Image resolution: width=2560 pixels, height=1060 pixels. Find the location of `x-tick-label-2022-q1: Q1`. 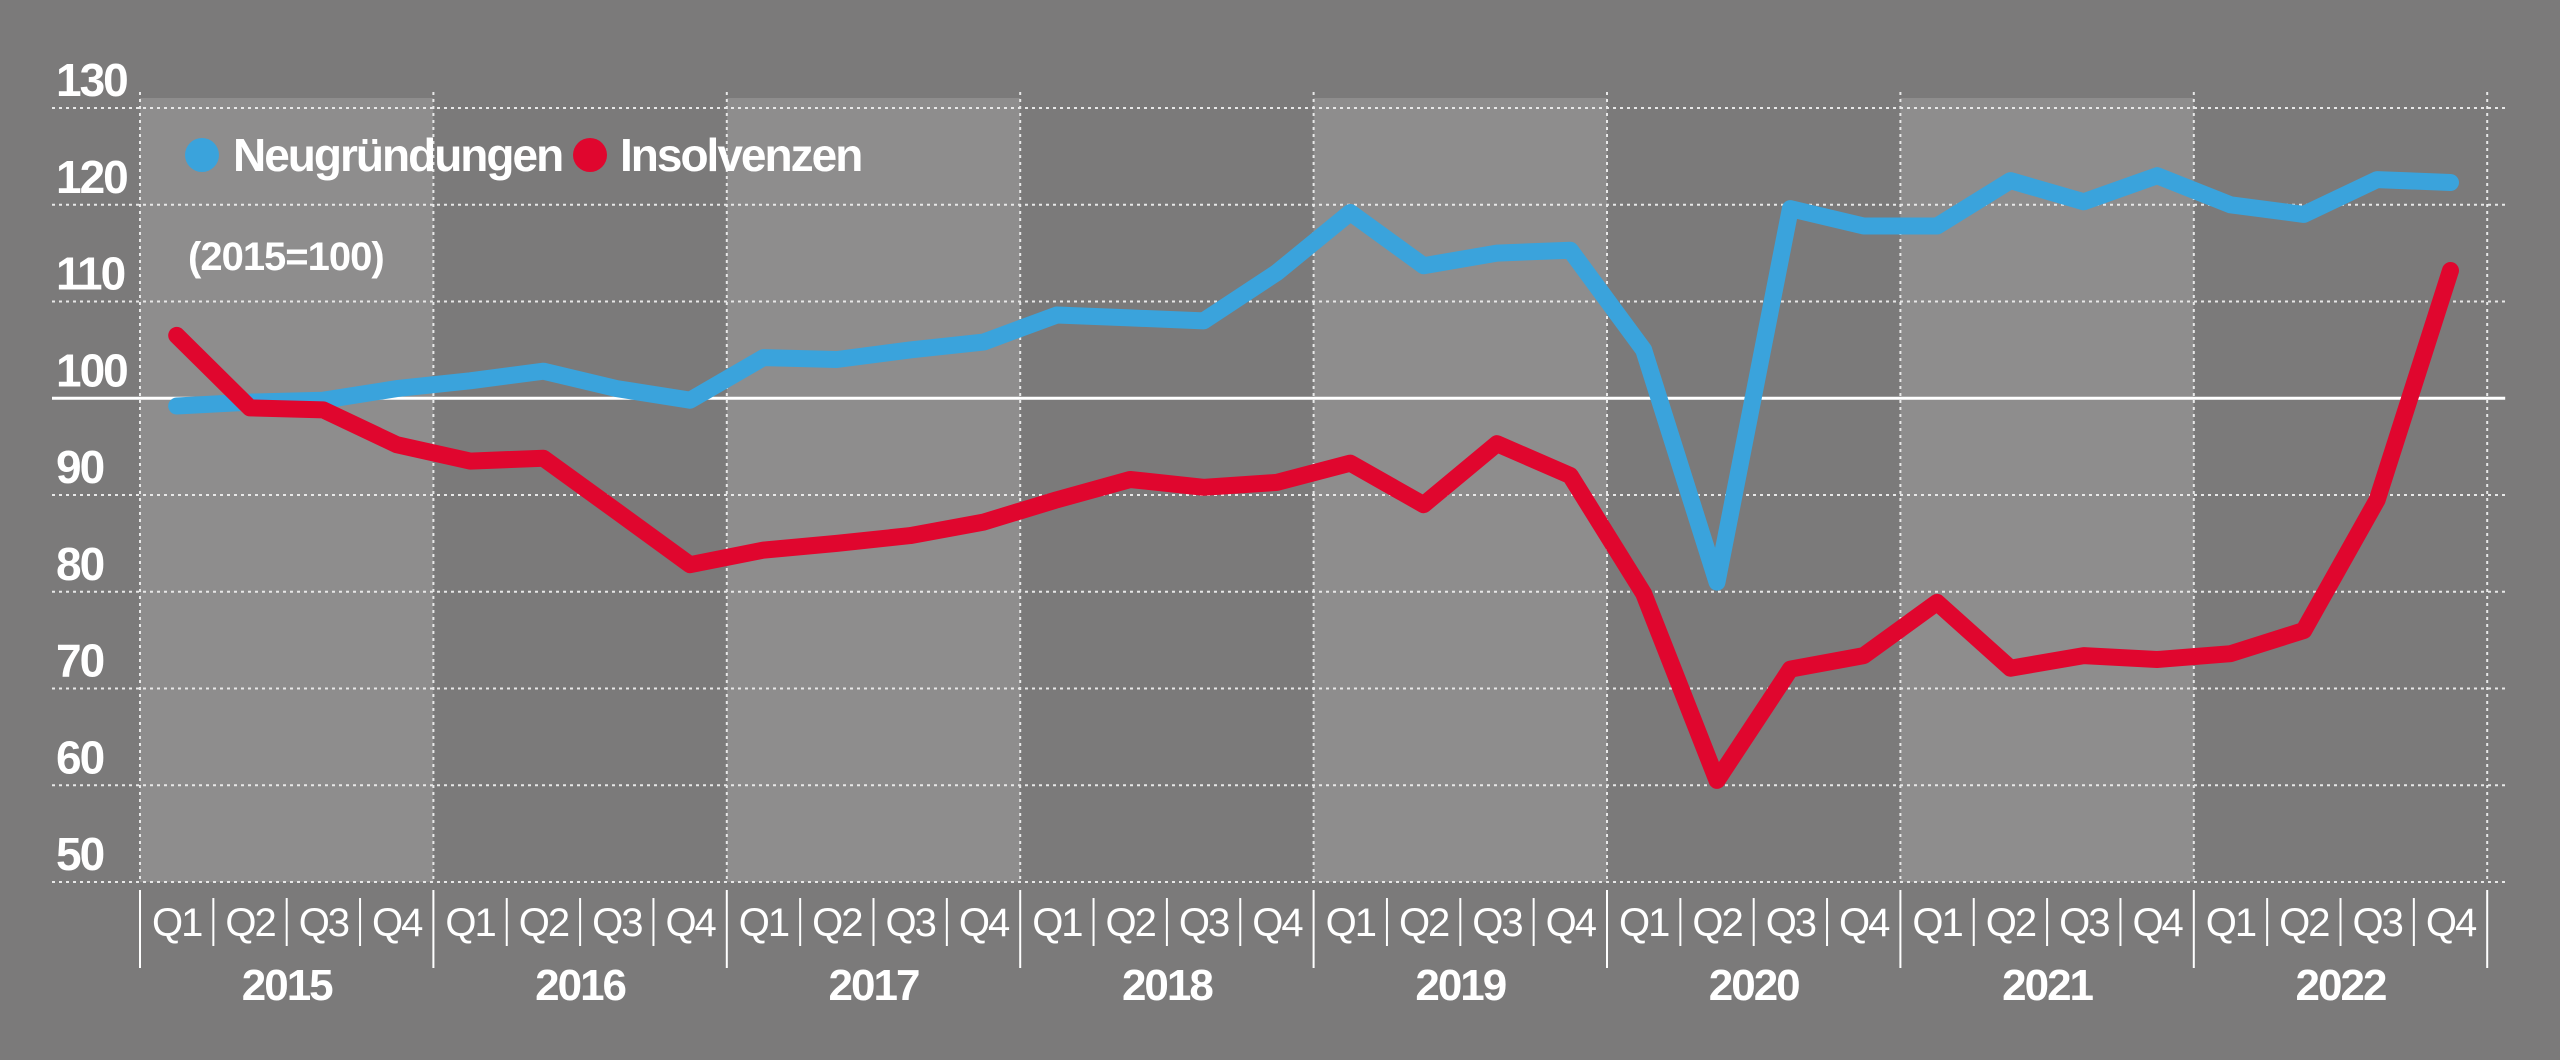

x-tick-label-2022-q1: Q1 is located at coordinates (2231, 923).